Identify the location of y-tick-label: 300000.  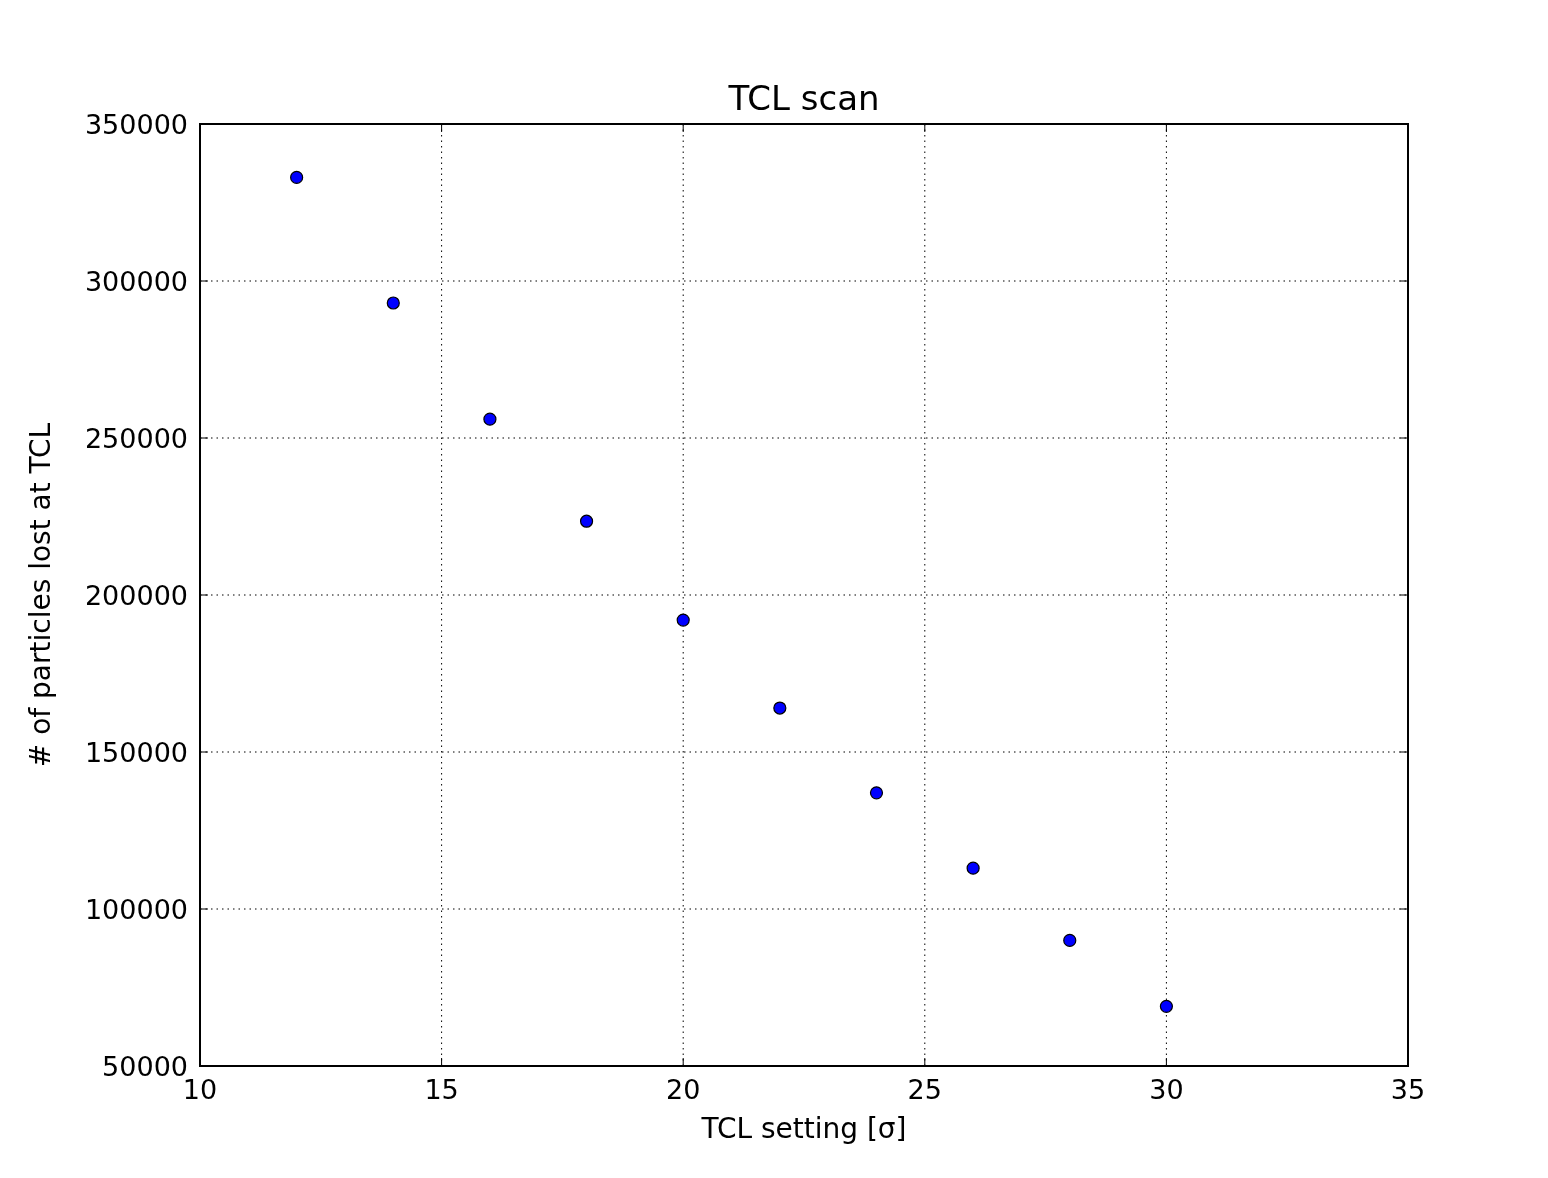
(136, 281).